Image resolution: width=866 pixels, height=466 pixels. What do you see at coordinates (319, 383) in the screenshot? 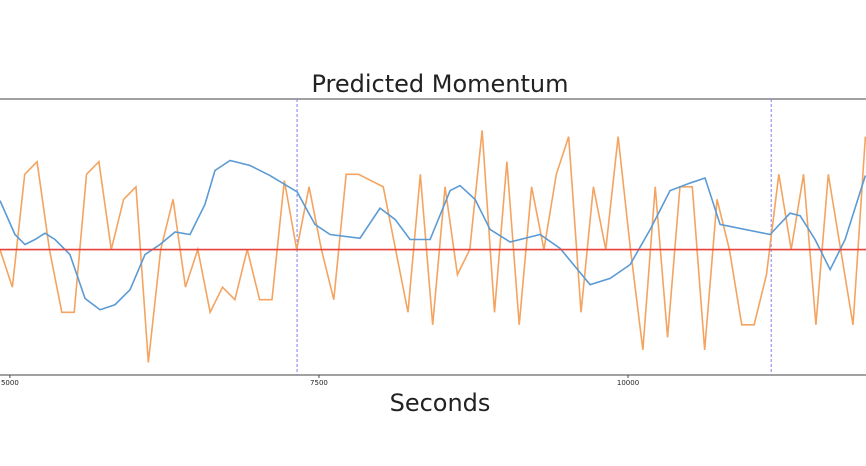
I see `x-tick-label: 7500` at bounding box center [319, 383].